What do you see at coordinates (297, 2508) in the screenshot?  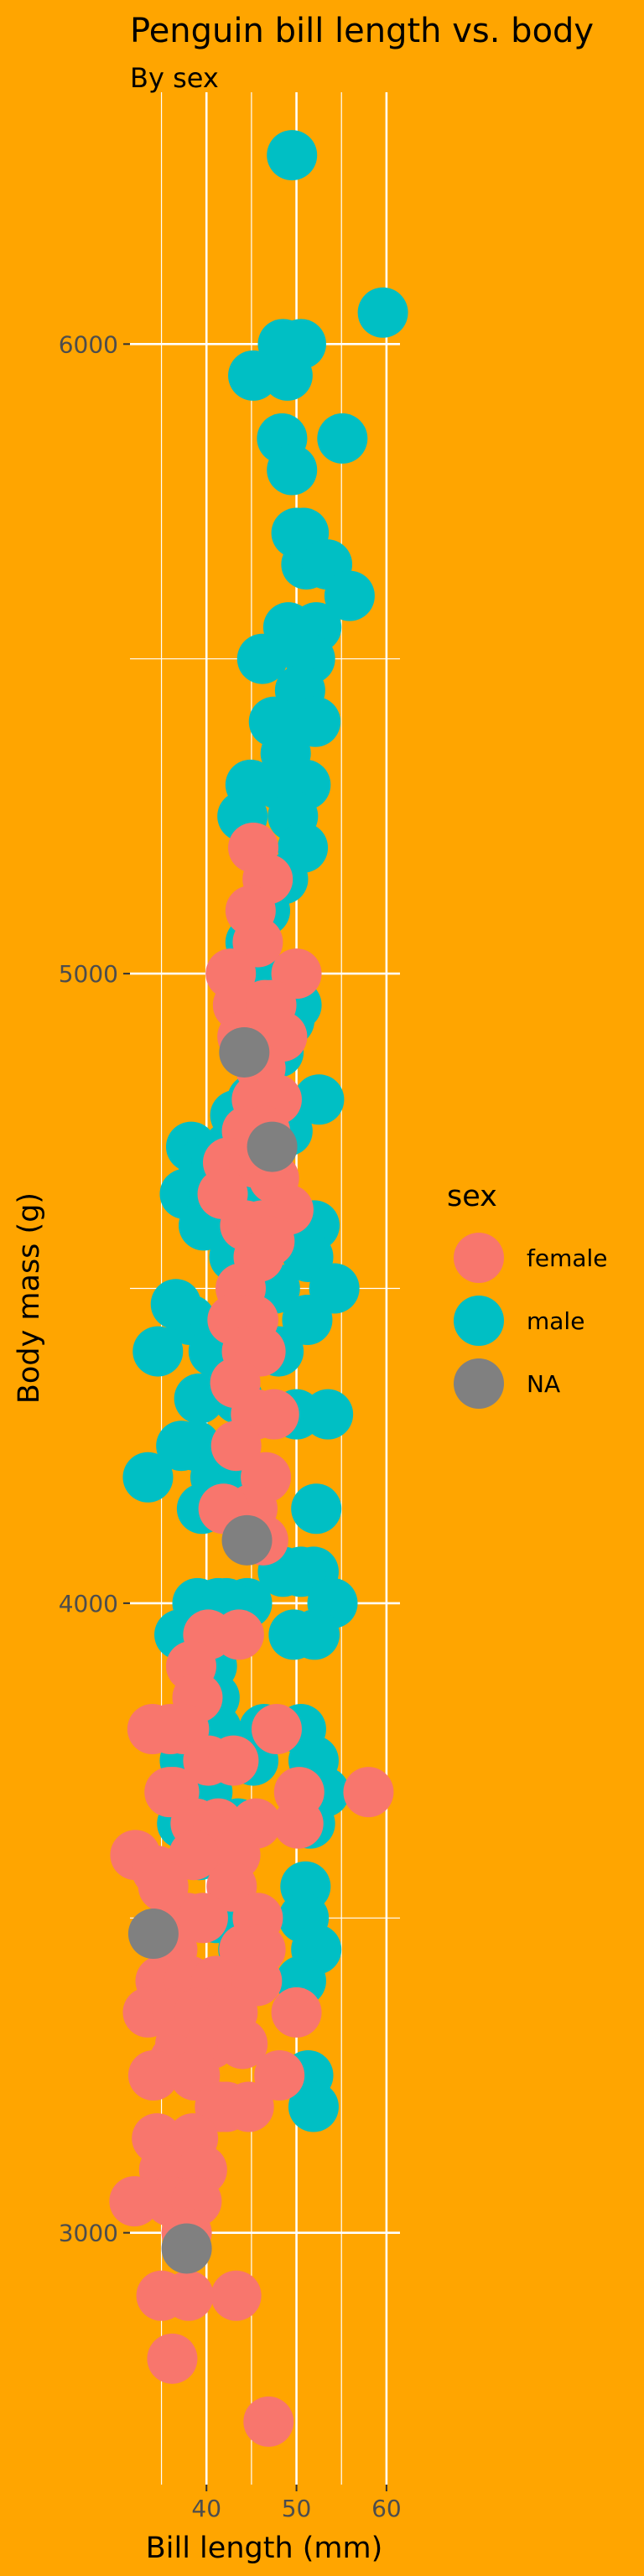 I see `x-tick-label: 50` at bounding box center [297, 2508].